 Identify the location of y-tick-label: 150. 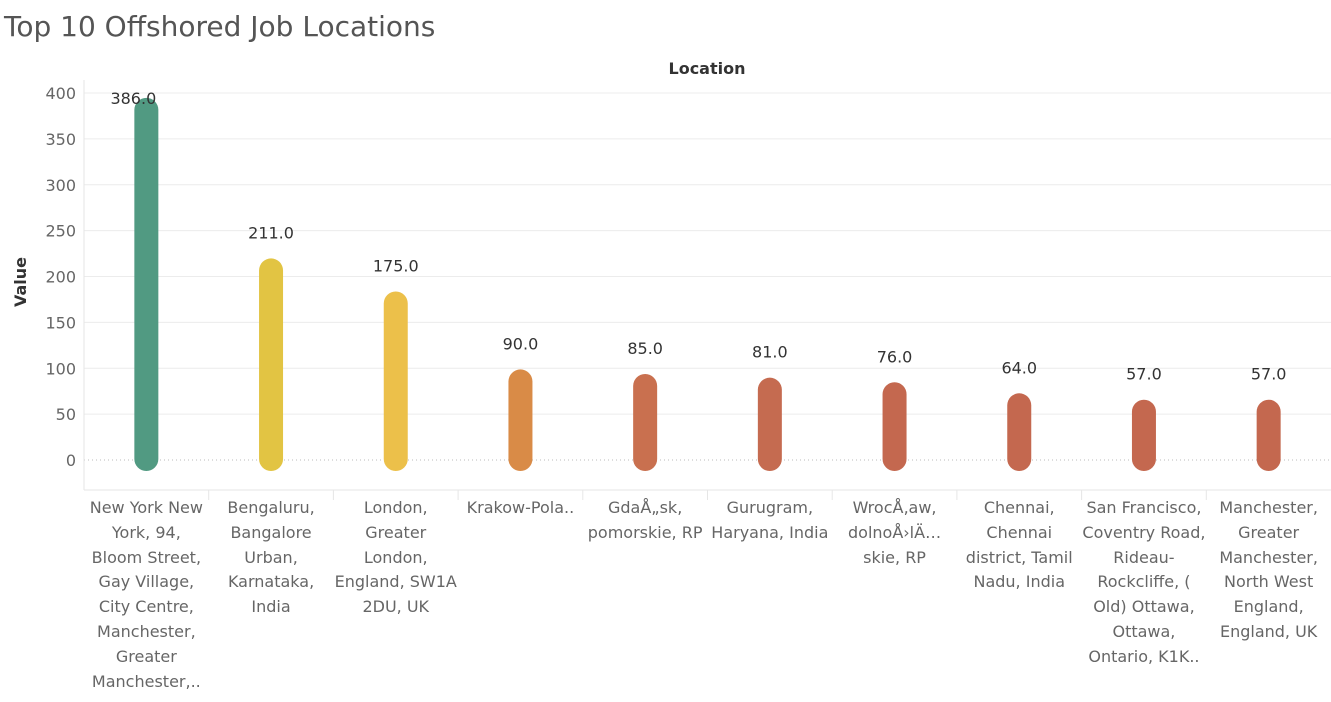
(60, 322).